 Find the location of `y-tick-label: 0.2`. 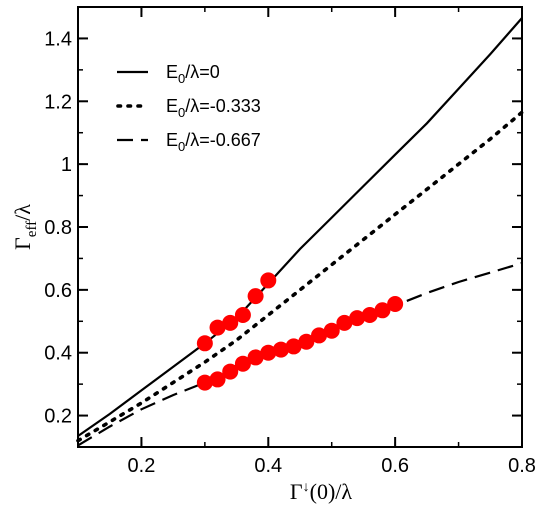

y-tick-label: 0.2 is located at coordinates (58, 417).